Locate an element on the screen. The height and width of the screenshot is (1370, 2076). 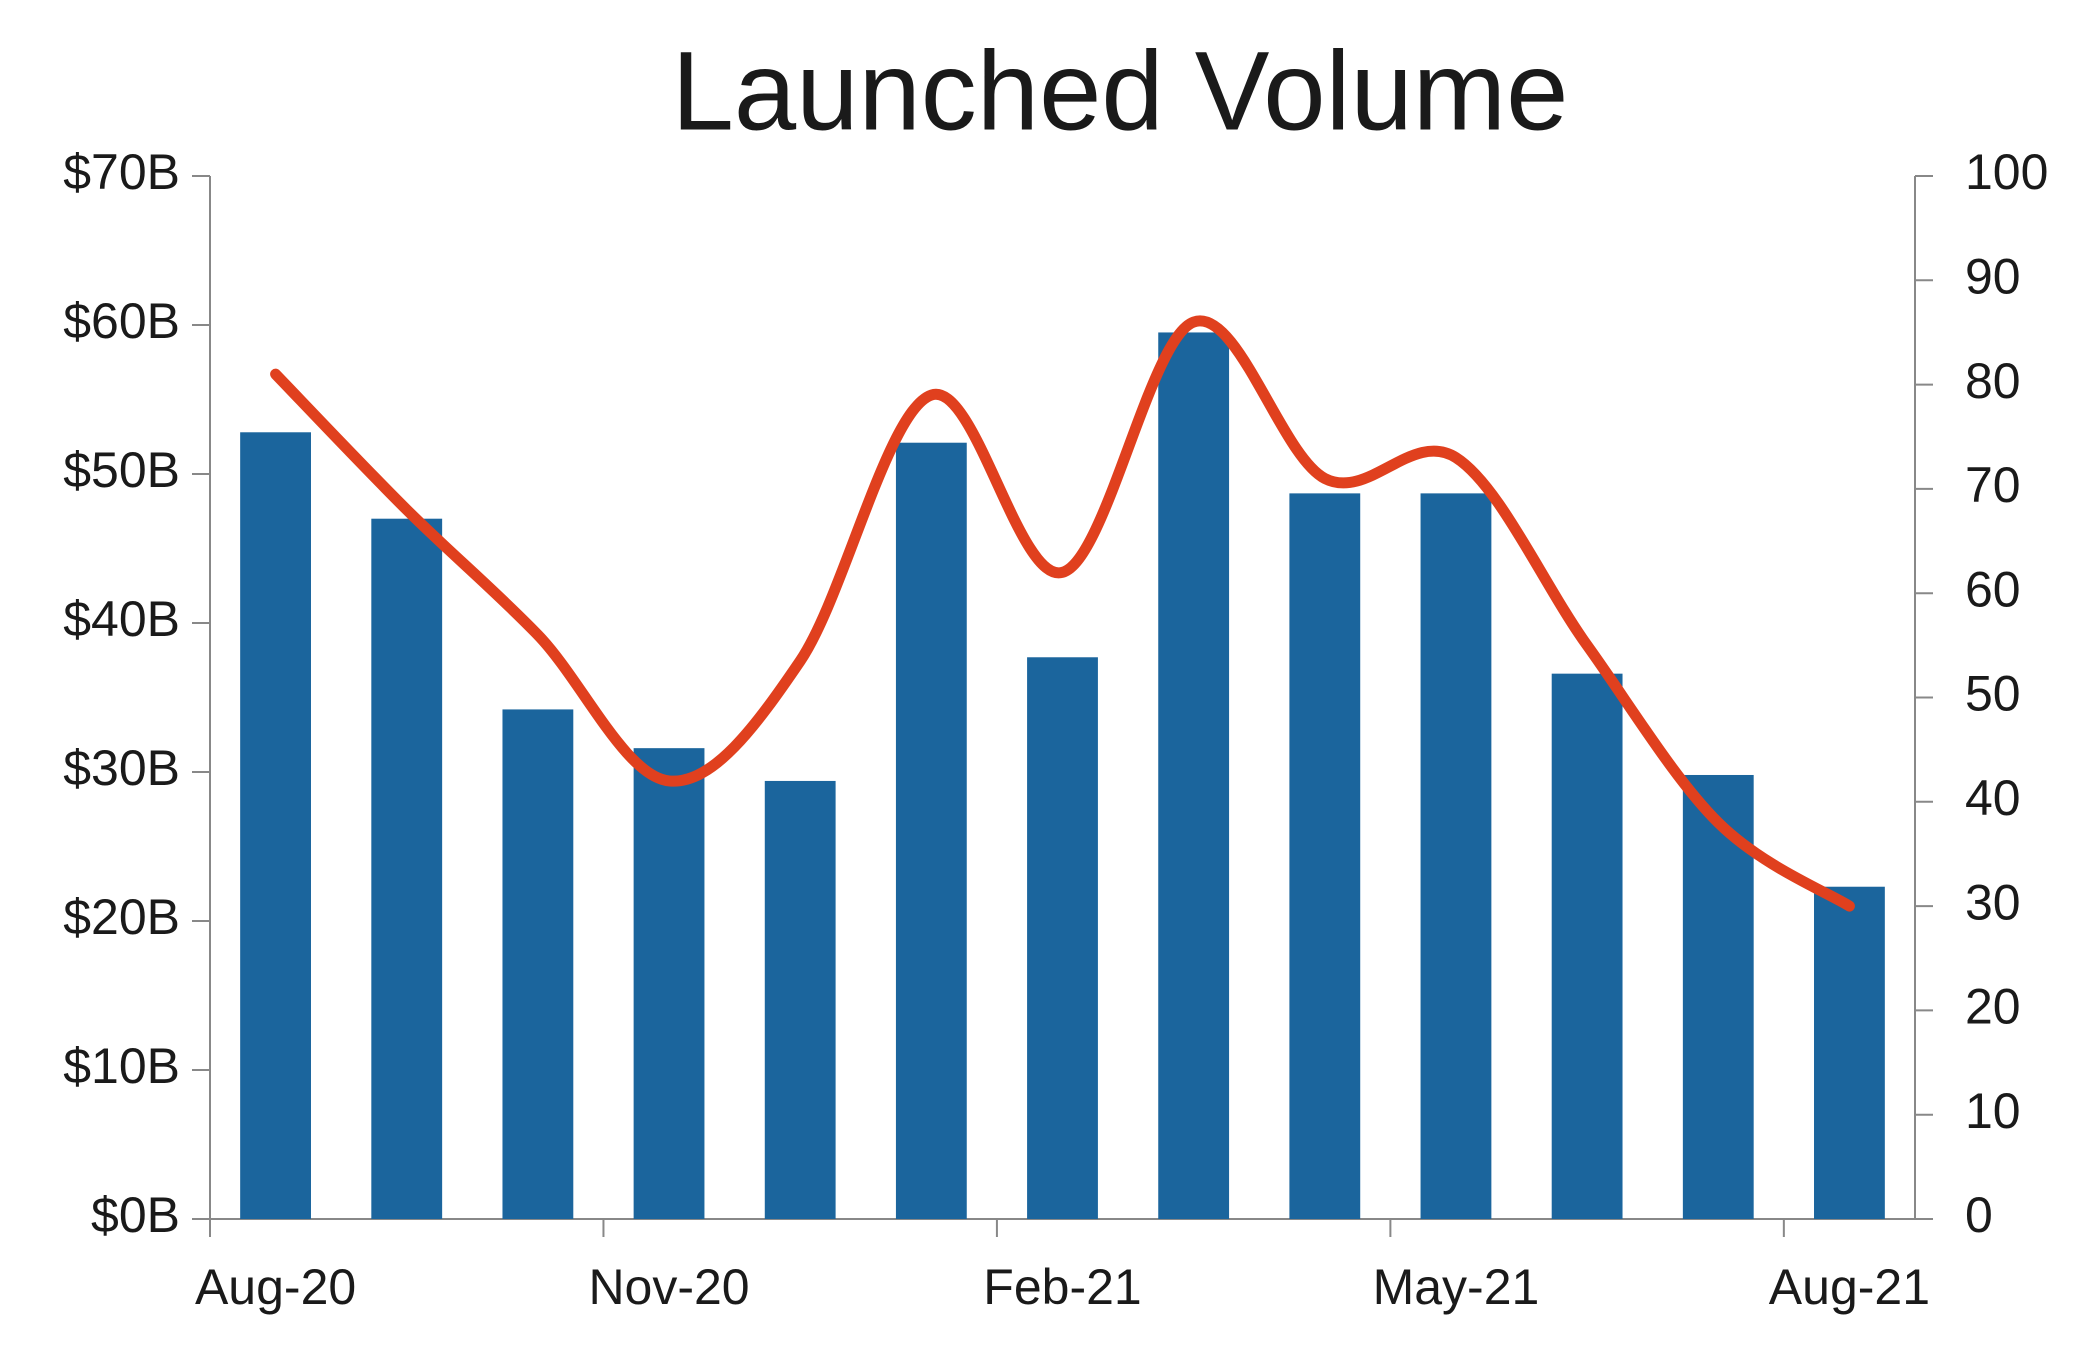
y2-tick-label: 60 is located at coordinates (1993, 589).